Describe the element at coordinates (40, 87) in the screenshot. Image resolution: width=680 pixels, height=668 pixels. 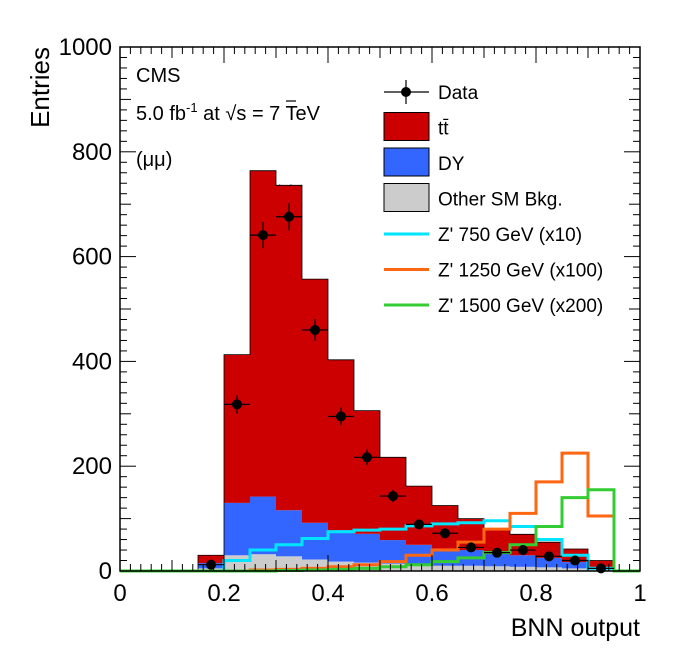
I see `y-axis-label: Entries` at that location.